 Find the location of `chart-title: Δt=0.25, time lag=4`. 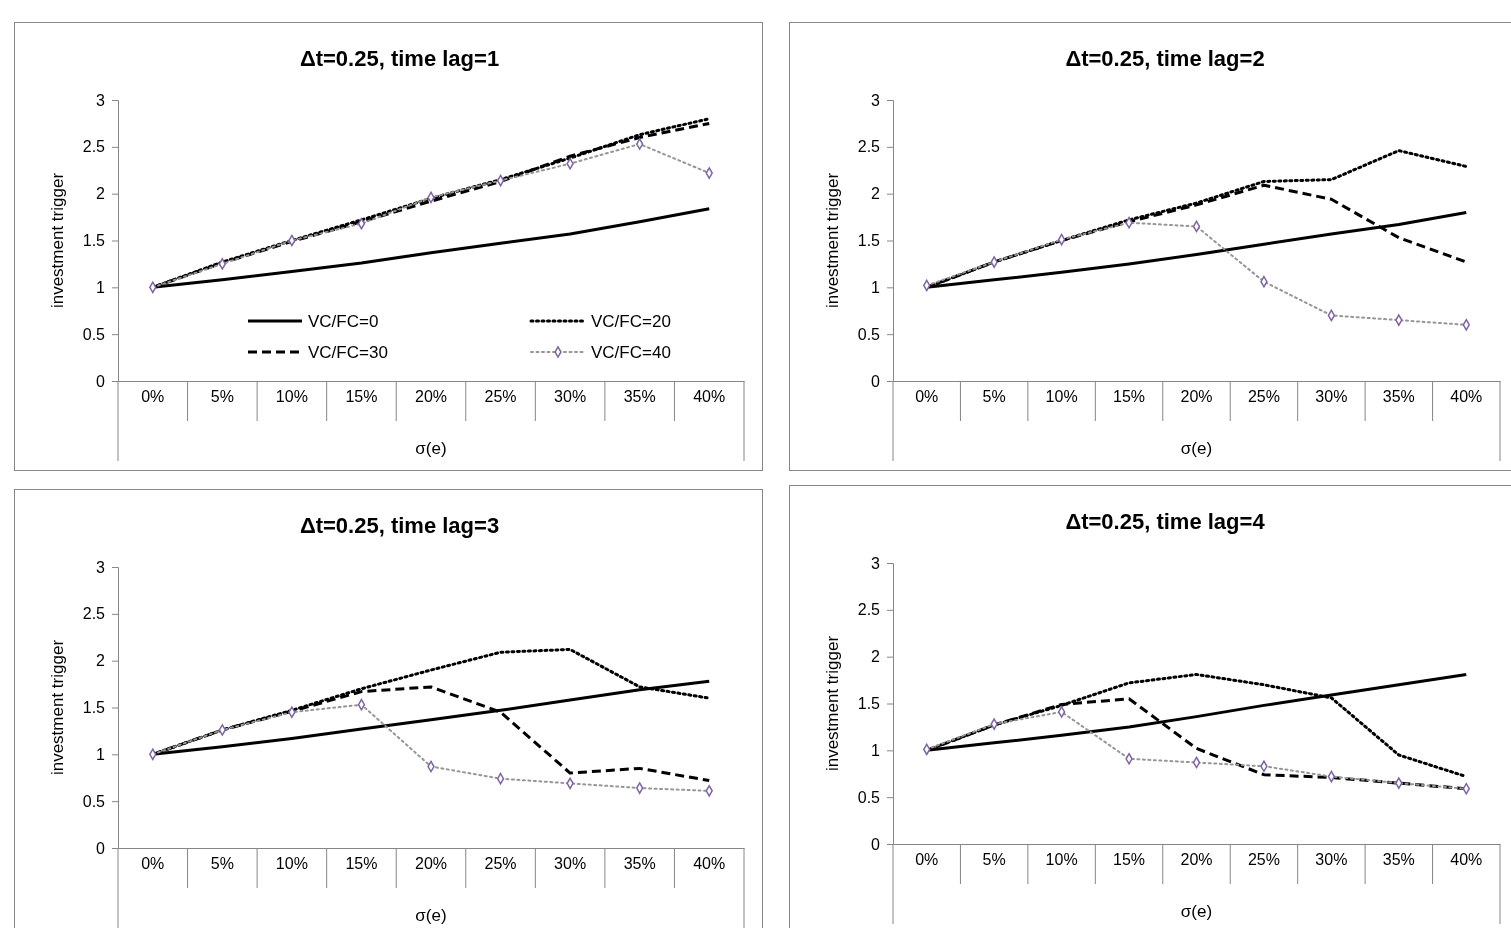

chart-title: Δt=0.25, time lag=4 is located at coordinates (1165, 521).